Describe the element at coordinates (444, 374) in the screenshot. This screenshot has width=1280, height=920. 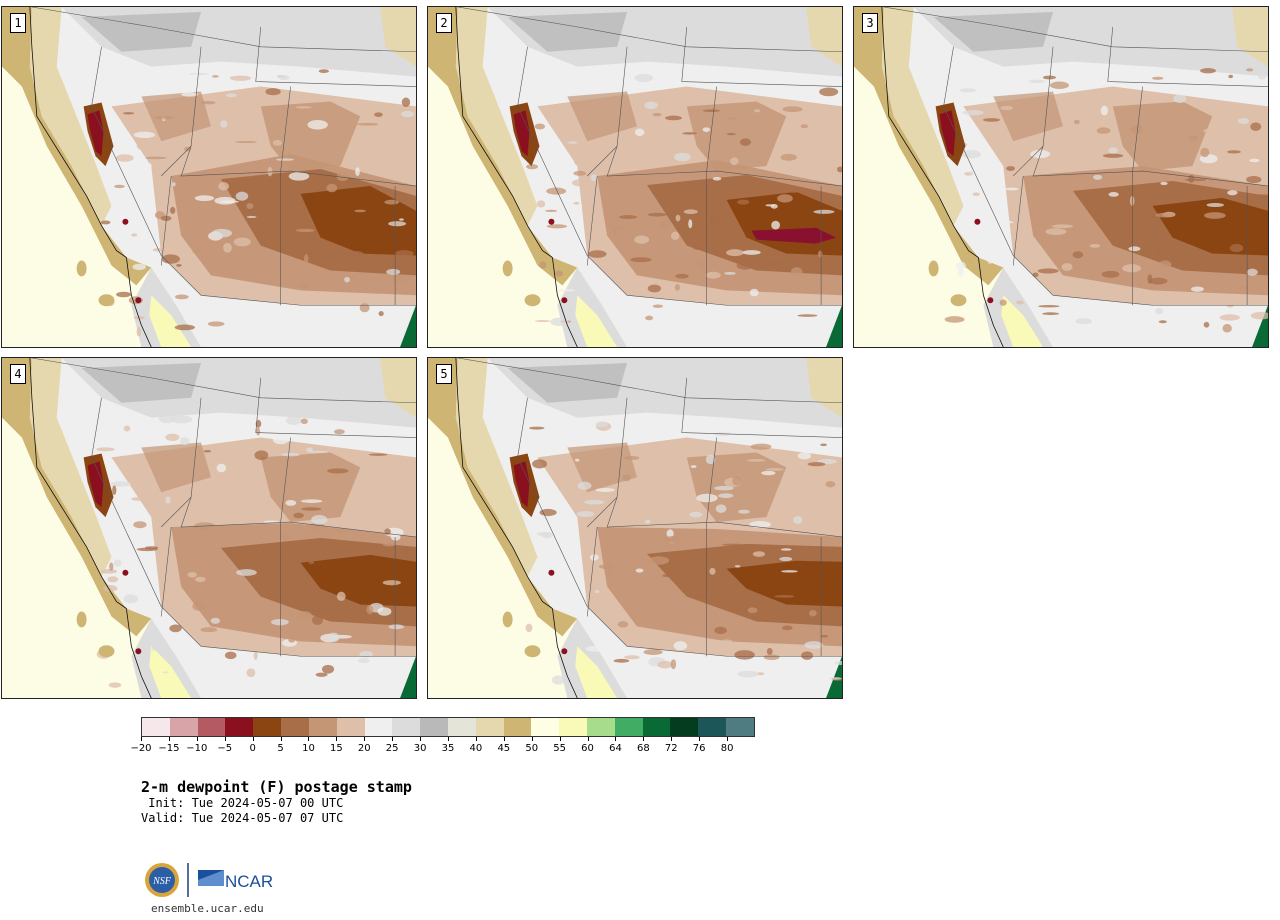
I see `panel-number: 5` at that location.